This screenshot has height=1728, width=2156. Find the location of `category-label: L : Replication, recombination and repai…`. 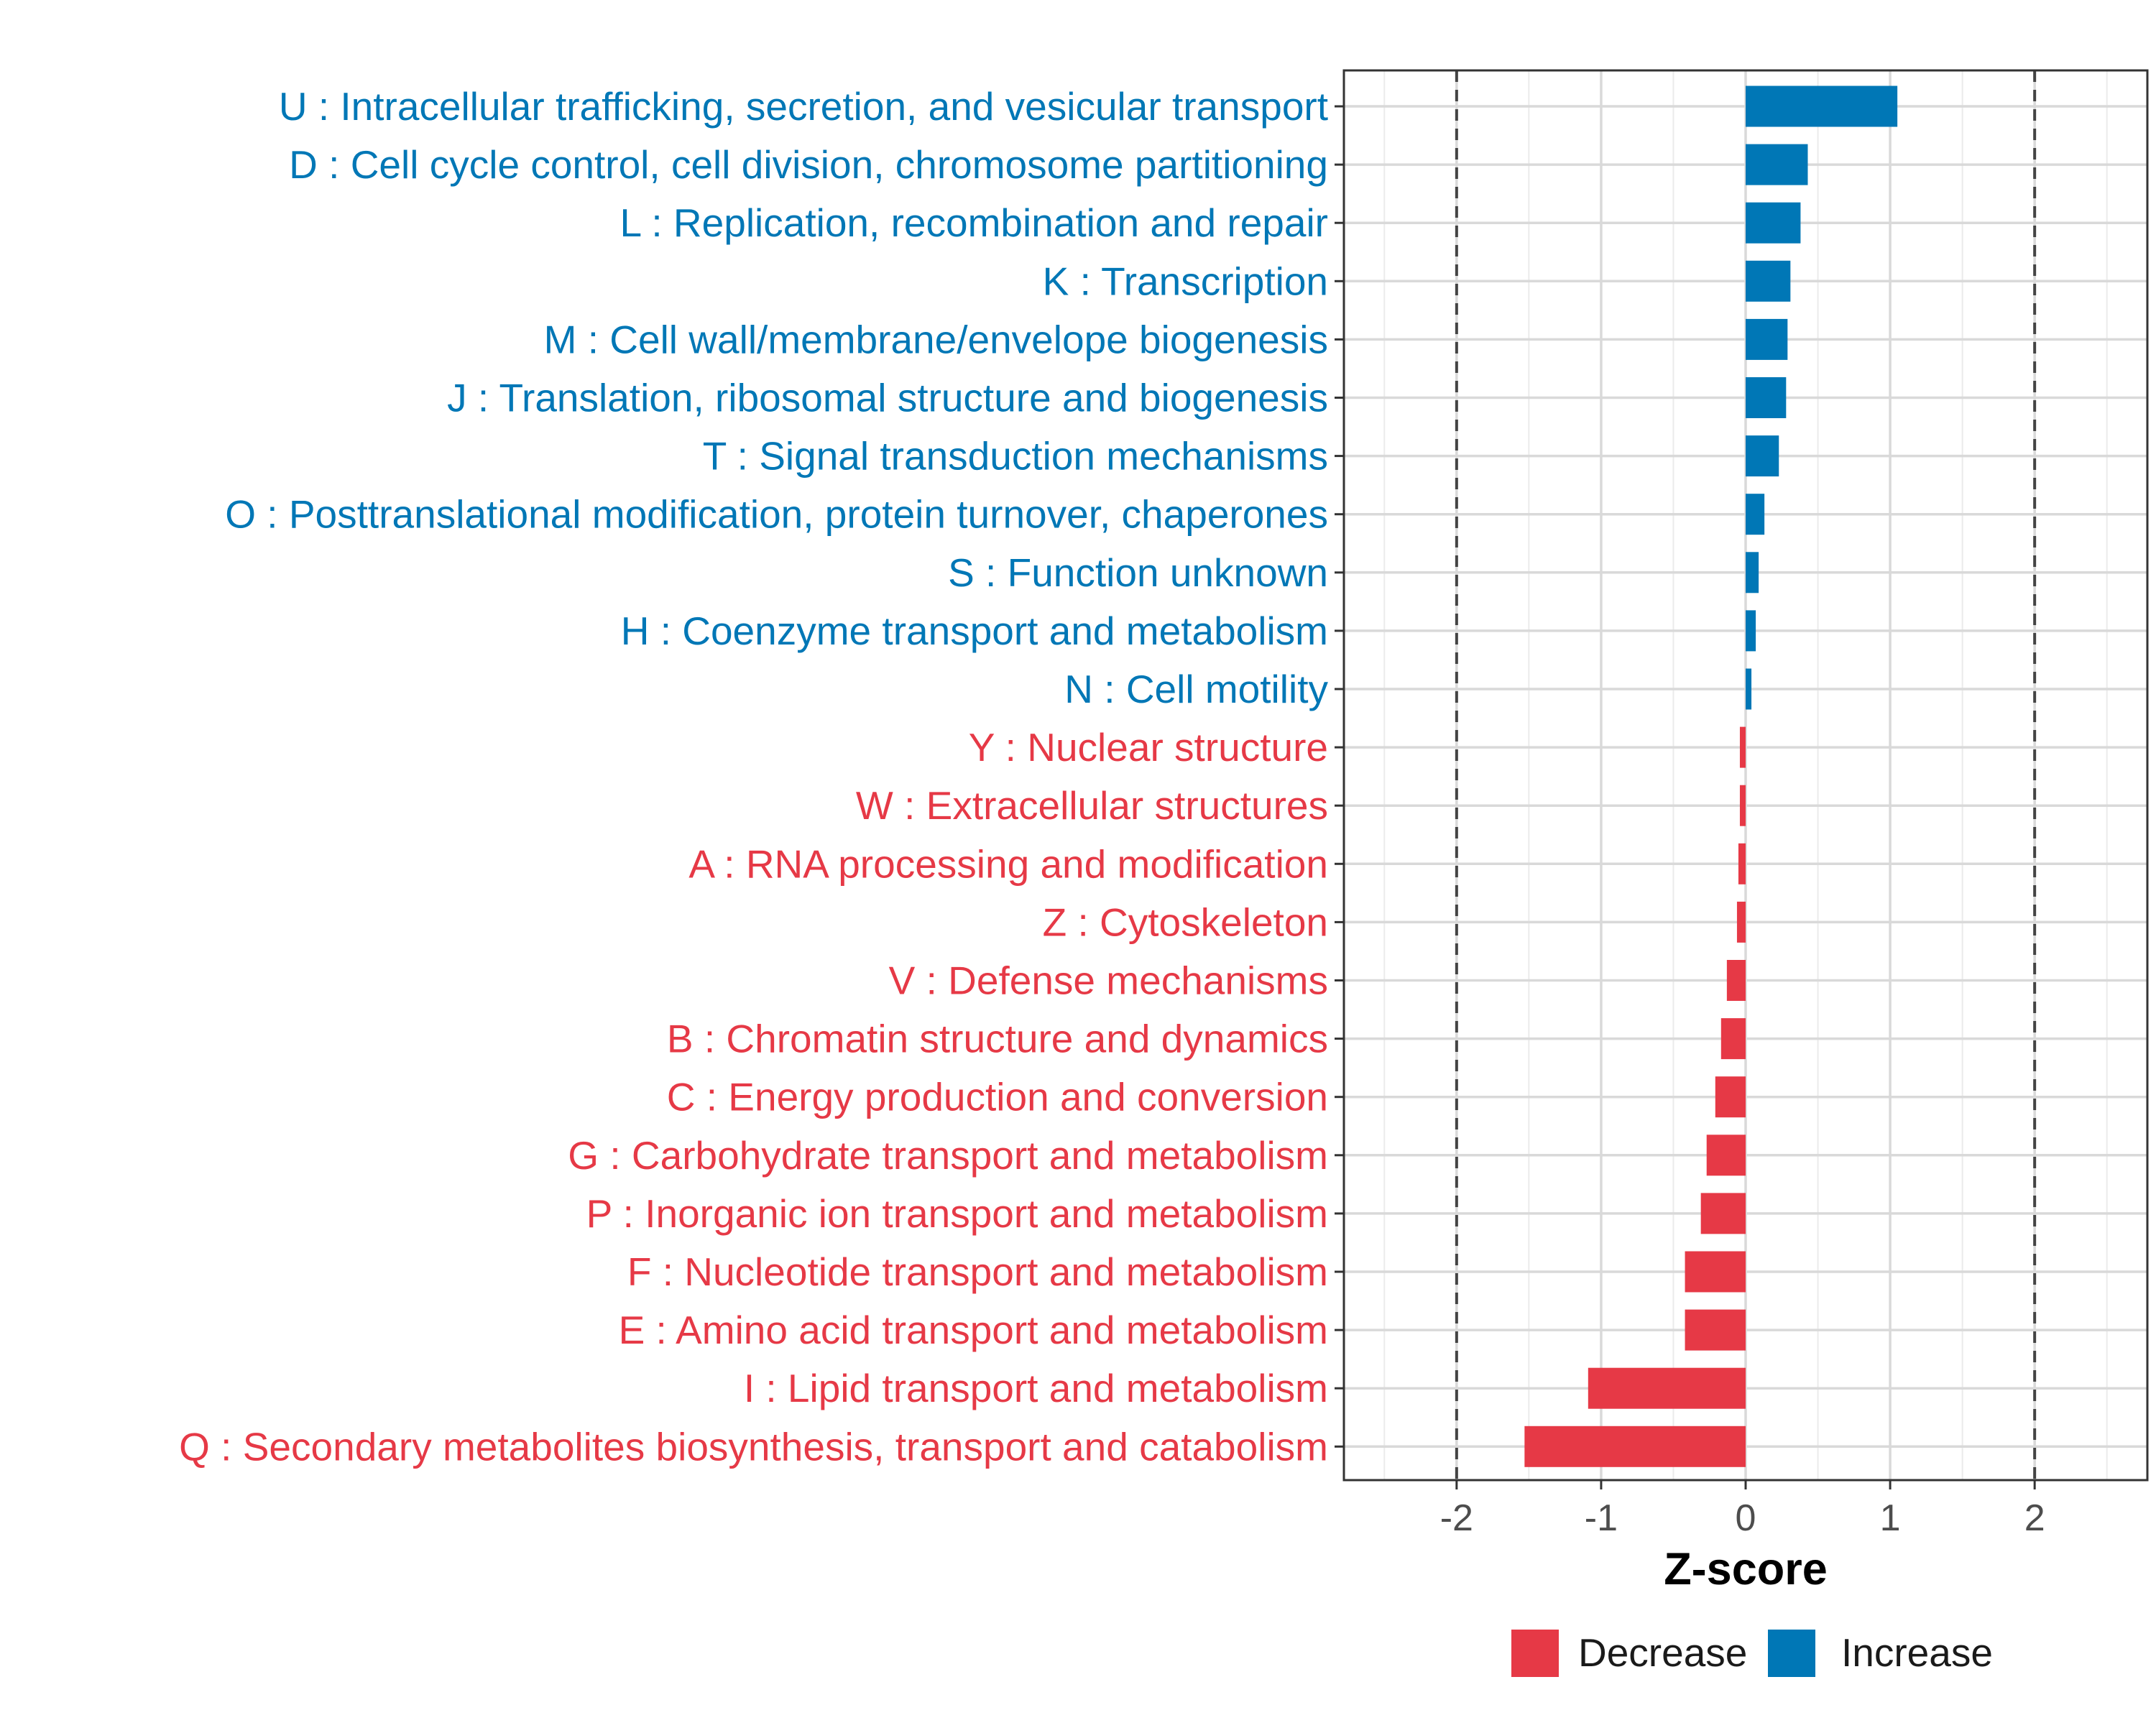

category-label: L : Replication, recombination and repai… is located at coordinates (974, 223).